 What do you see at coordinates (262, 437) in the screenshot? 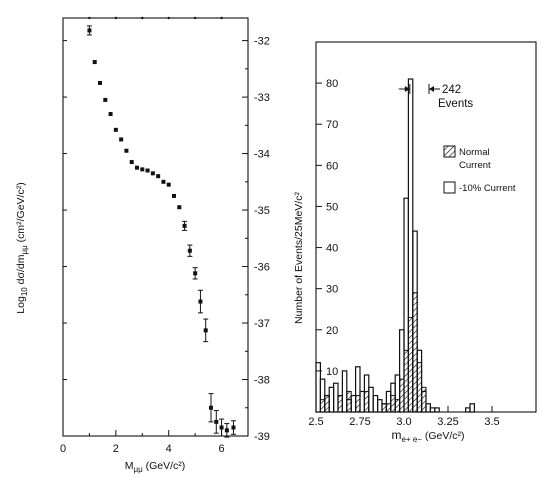
I see `left-ytick-label: -39` at bounding box center [262, 437].